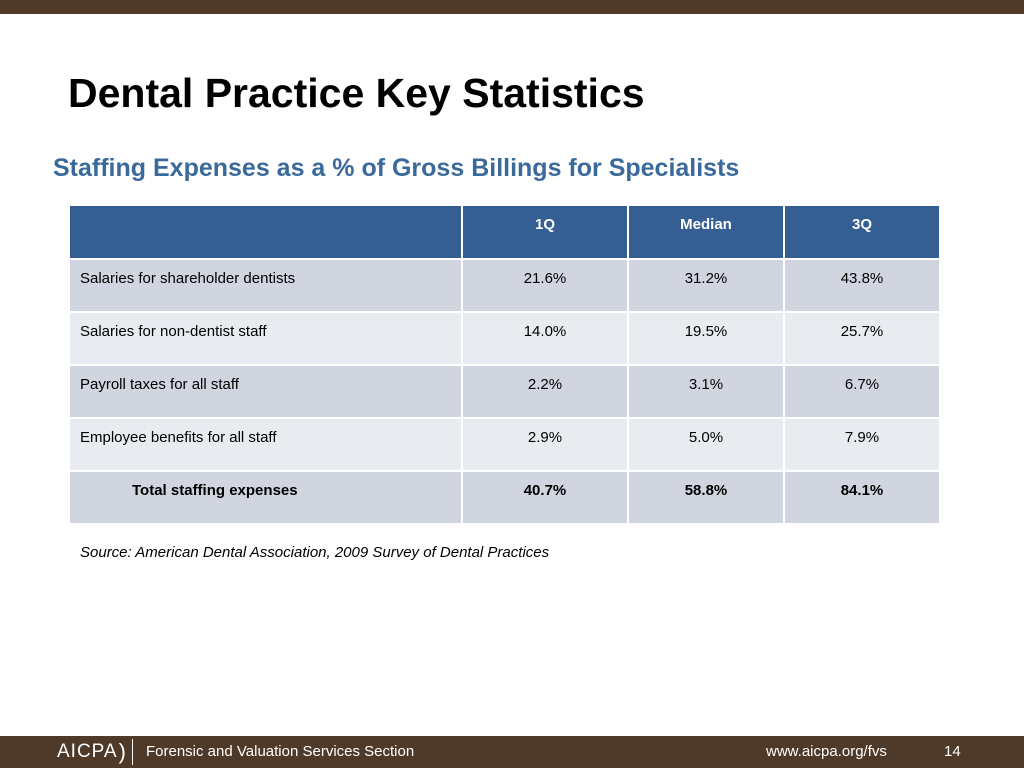  What do you see at coordinates (862, 497) in the screenshot?
I see `total-cell-3q: 84.1%` at bounding box center [862, 497].